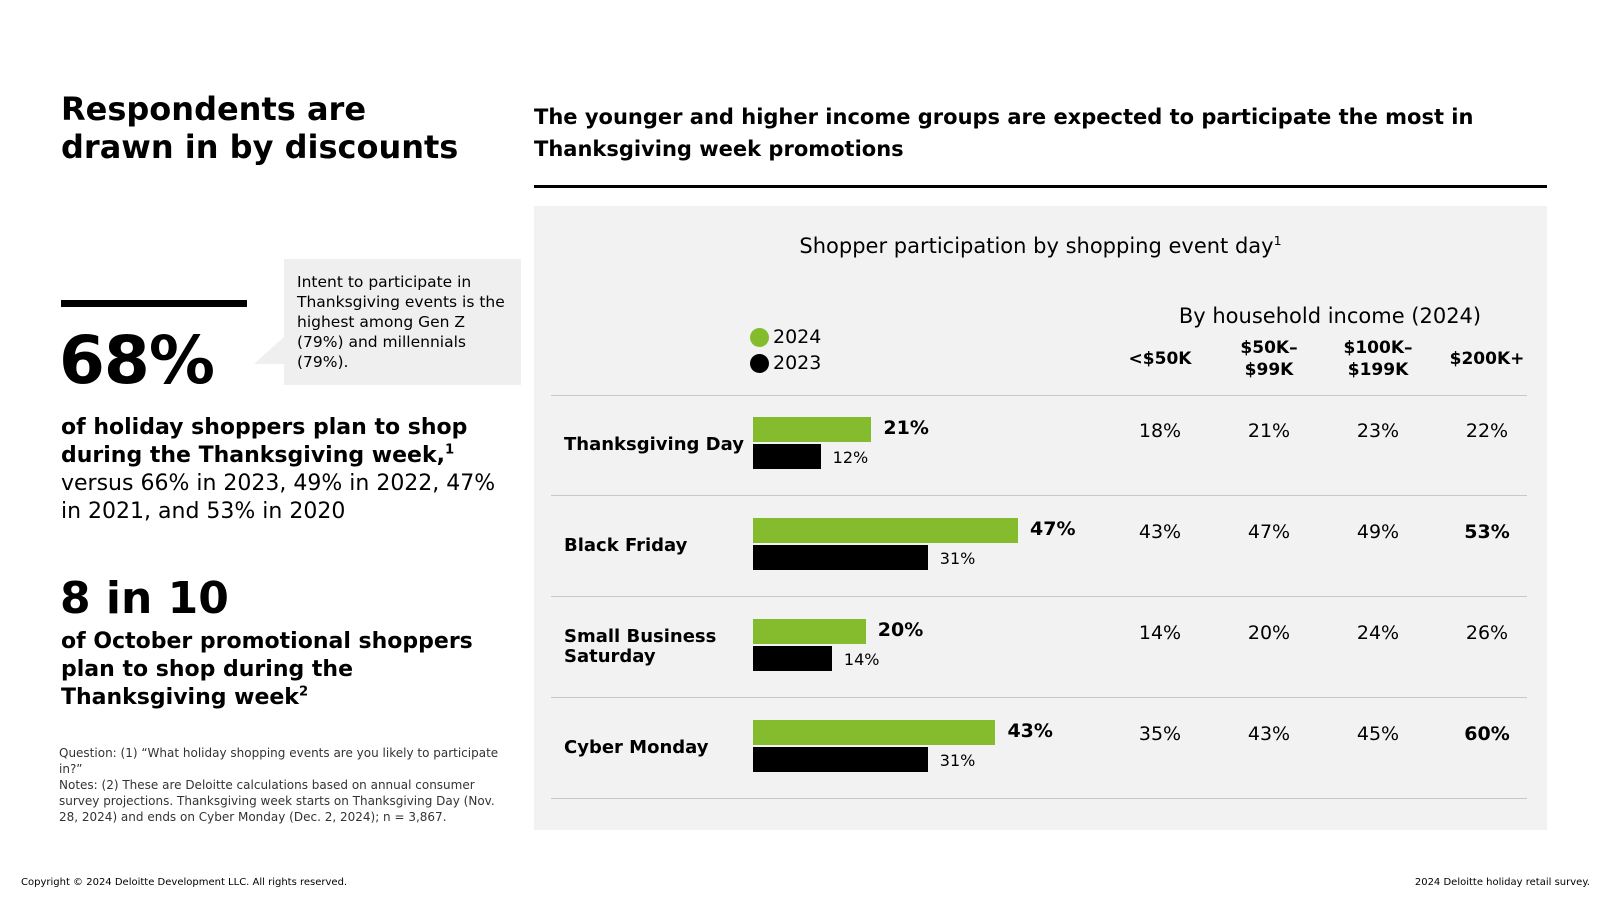 This screenshot has width=1600, height=900. What do you see at coordinates (1269, 431) in the screenshot?
I see `income-cell: 21%` at bounding box center [1269, 431].